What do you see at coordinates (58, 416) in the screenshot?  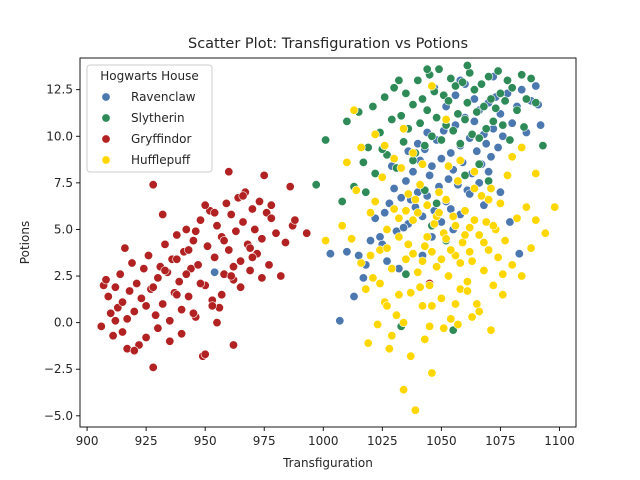 I see `y-tick-label: −5.0` at bounding box center [58, 416].